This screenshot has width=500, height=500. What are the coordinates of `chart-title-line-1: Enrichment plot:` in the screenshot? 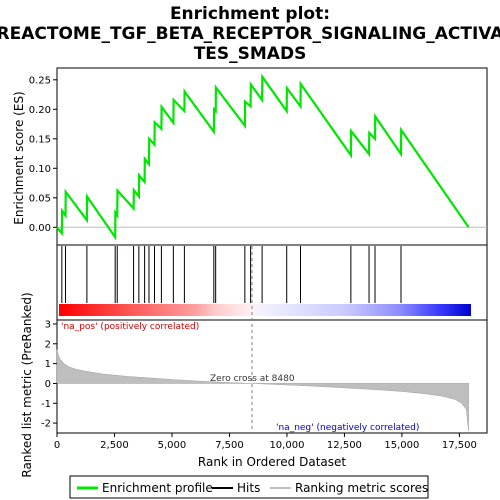 It's located at (250, 14).